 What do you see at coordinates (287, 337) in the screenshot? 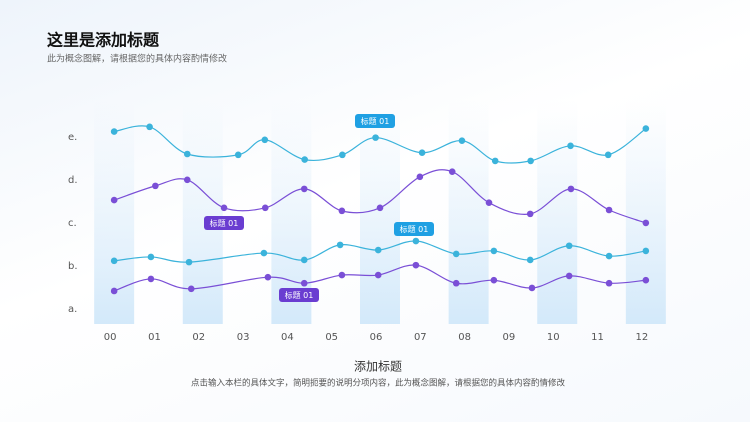
I see `x-tick-label: 04` at bounding box center [287, 337].